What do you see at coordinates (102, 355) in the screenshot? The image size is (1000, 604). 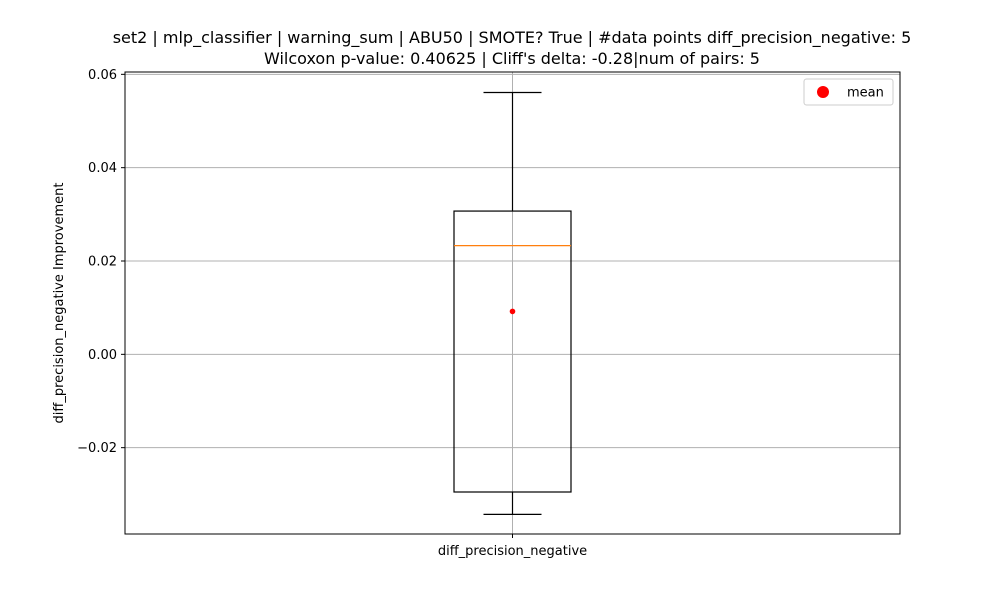 I see `y-tick-label: 0.00` at bounding box center [102, 355].